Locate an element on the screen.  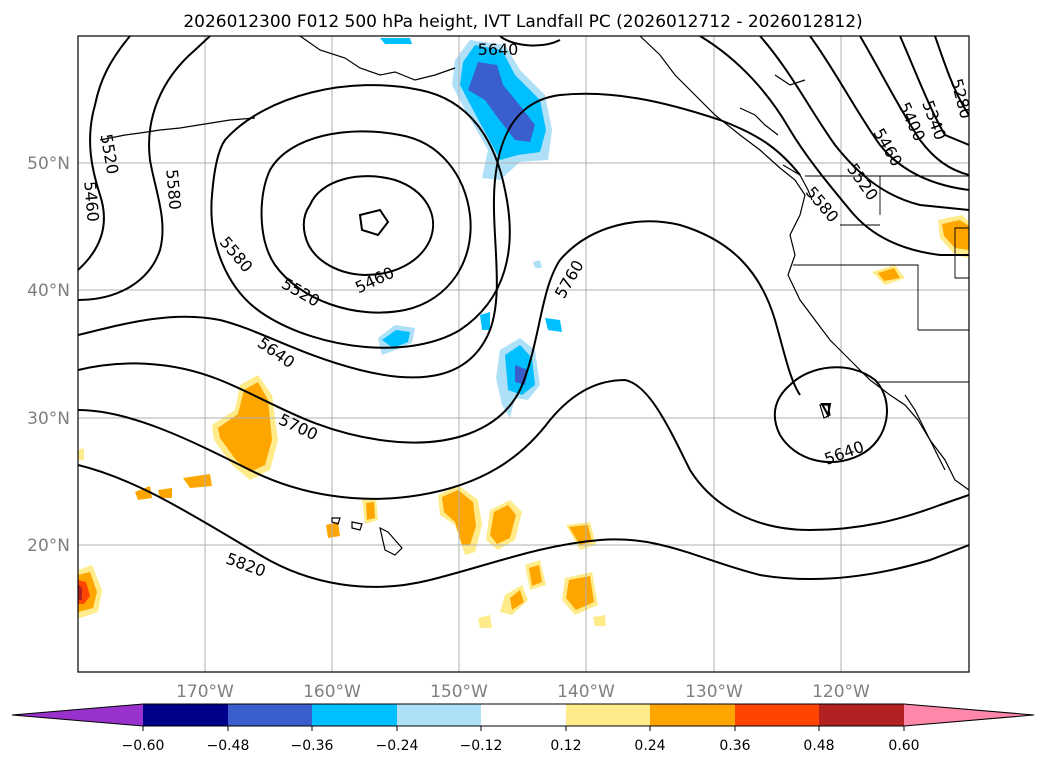
contour-5340-east is located at coordinates (934, 91).